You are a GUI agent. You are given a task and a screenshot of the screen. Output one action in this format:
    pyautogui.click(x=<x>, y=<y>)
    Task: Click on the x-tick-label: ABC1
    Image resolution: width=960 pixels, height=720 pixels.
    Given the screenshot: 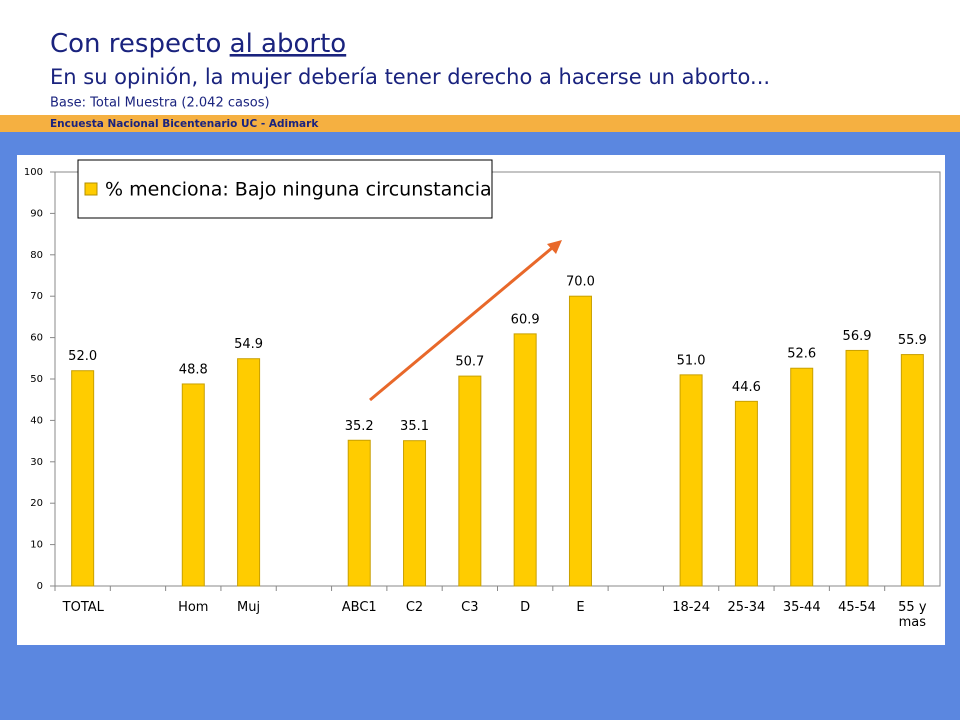 What is the action you would take?
    pyautogui.click(x=359, y=607)
    